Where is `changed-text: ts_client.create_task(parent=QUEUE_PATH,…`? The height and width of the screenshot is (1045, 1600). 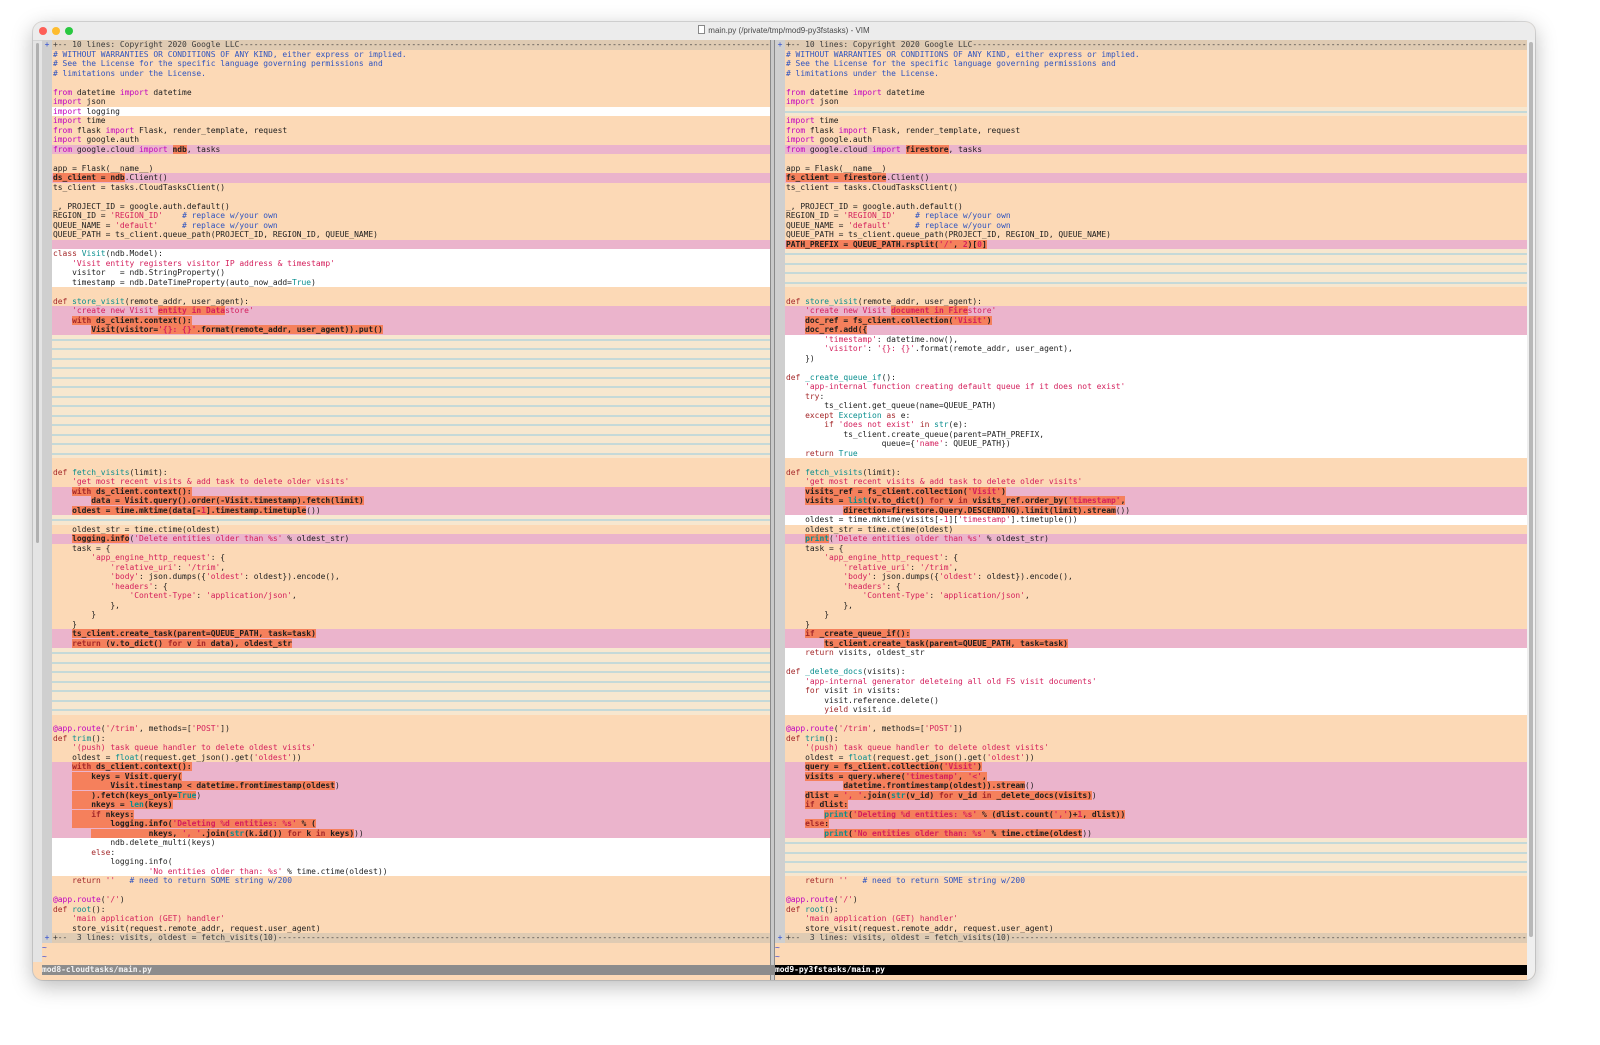 changed-text: ts_client.create_task(parent=QUEUE_PATH,… is located at coordinates (946, 643).